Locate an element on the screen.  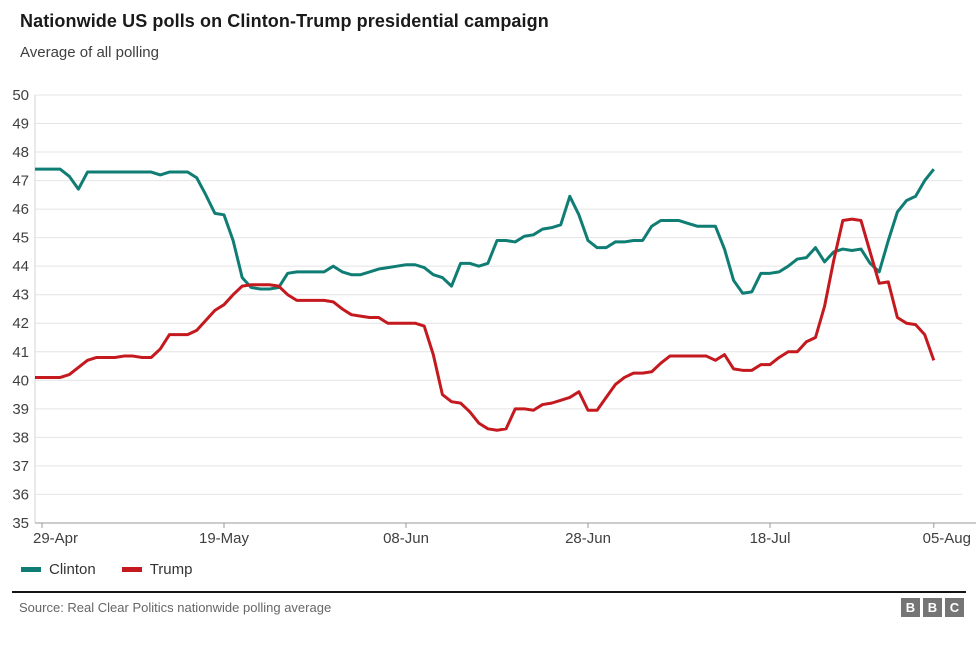
page-subtitle: Average of all polling is located at coordinates (89, 52).